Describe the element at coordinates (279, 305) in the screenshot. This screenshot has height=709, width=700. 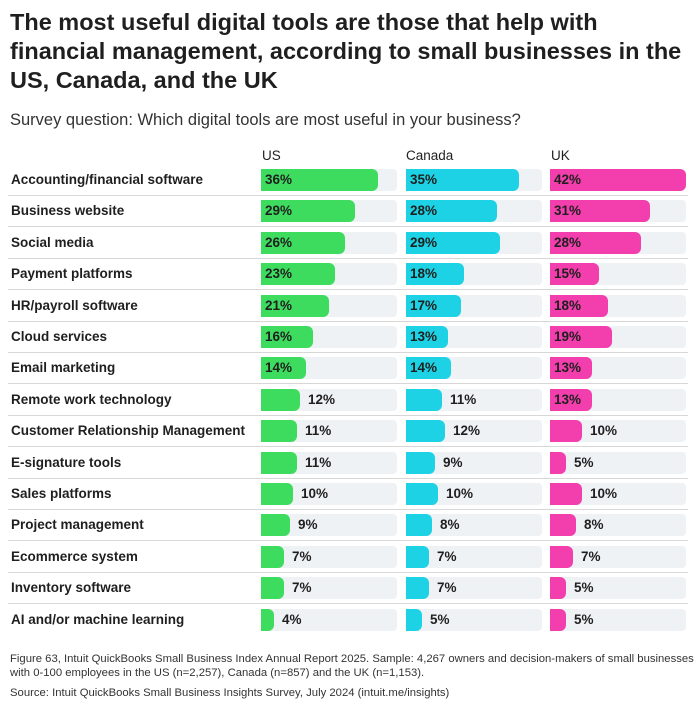
I see `value-label-us: 21%` at that location.